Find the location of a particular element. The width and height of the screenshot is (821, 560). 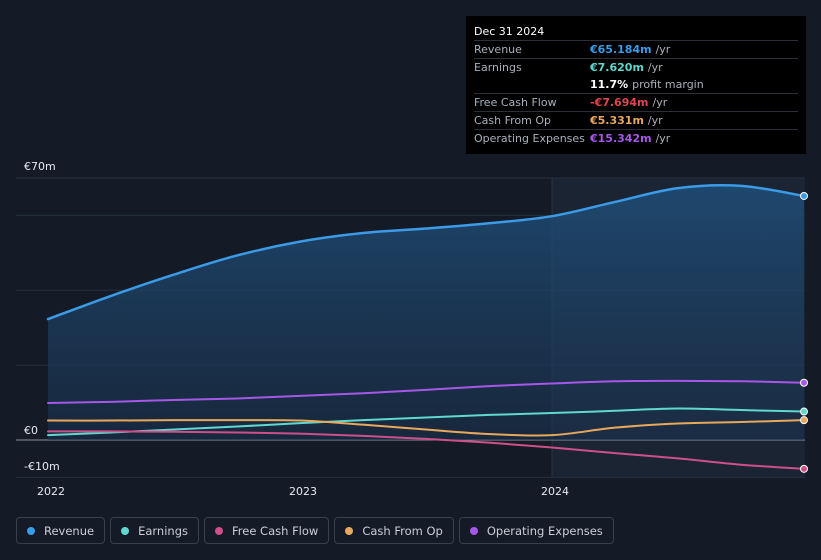

legend-label: Free Cash Flow is located at coordinates (275, 530).